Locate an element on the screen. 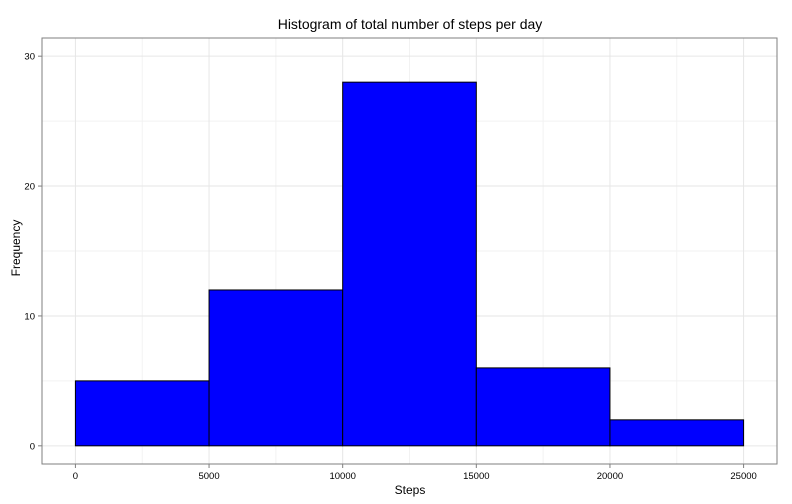 Image resolution: width=792 pixels, height=504 pixels. x-tick-label: 15000 is located at coordinates (476, 476).